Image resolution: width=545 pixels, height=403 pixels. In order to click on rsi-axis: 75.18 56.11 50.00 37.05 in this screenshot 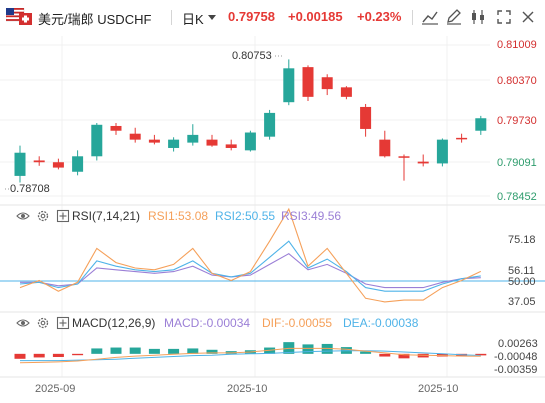, I will do `click(522, 271)`.